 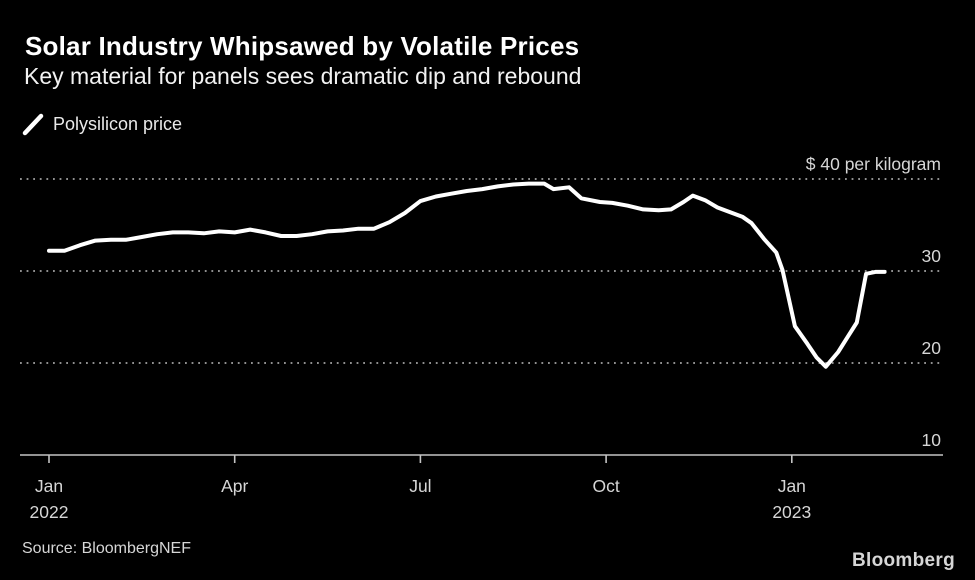 I want to click on legend: Polysilicon price, so click(x=102, y=124).